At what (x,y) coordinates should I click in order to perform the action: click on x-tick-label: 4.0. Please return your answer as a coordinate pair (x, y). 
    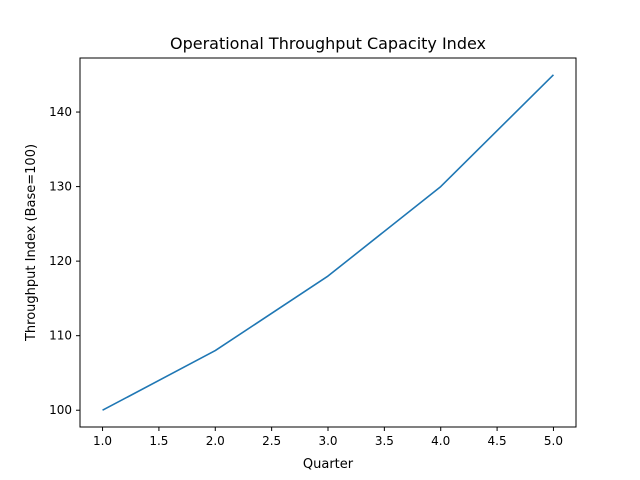
    Looking at the image, I should click on (440, 441).